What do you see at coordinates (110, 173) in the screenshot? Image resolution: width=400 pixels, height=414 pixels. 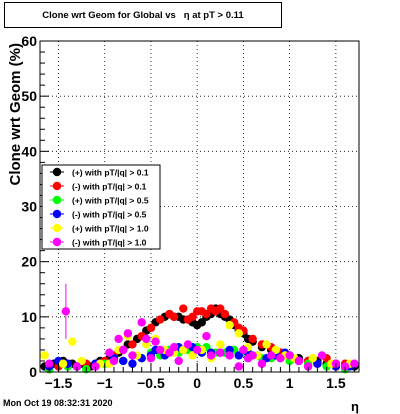 I see `legend-label: (+) with pT/|q| > 0.1` at bounding box center [110, 173].